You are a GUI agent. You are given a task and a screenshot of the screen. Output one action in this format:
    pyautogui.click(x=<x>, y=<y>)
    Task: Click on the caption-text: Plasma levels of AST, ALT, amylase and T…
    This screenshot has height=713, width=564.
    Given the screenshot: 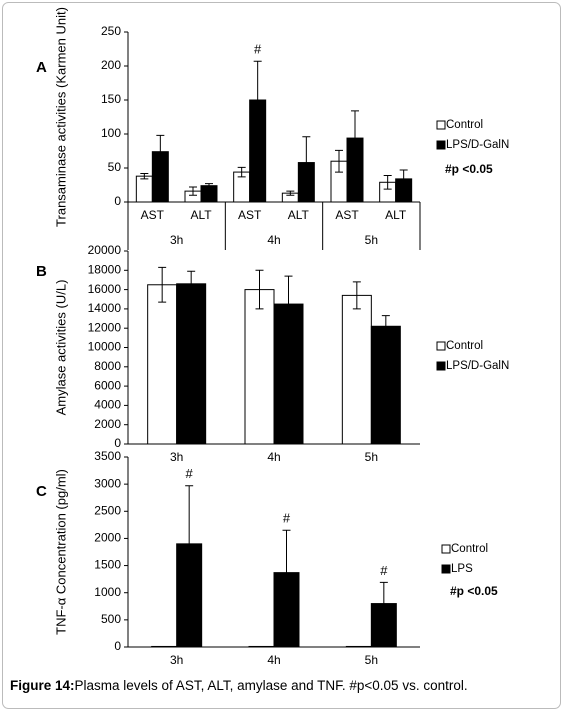 What is the action you would take?
    pyautogui.click(x=271, y=685)
    